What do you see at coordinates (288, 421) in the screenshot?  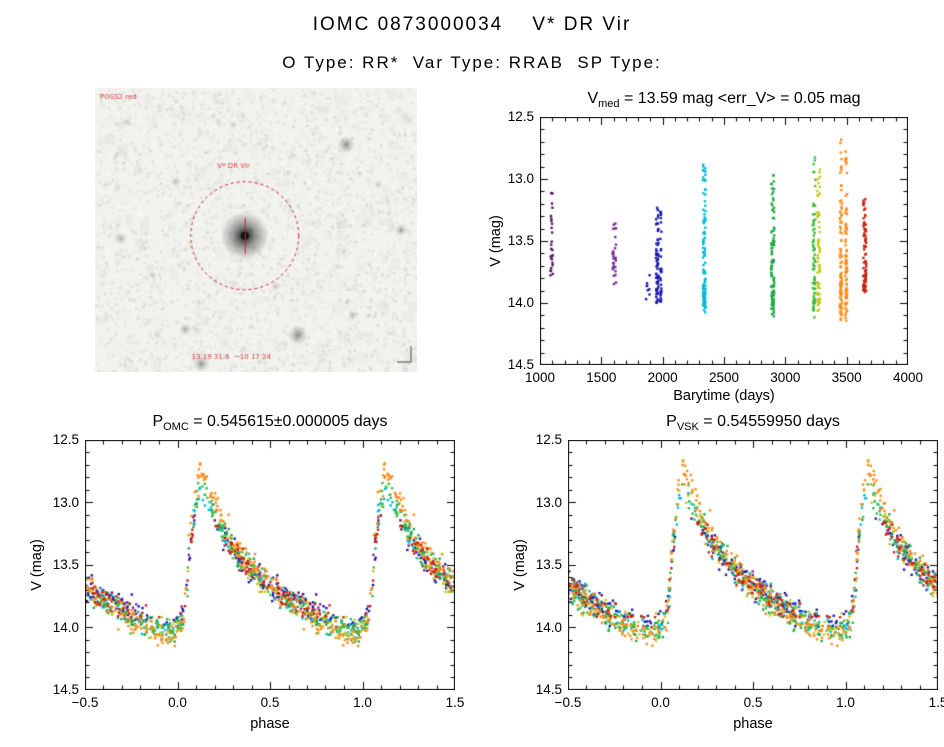 I see `title-text: = 0.545615±0.000005 days` at bounding box center [288, 421].